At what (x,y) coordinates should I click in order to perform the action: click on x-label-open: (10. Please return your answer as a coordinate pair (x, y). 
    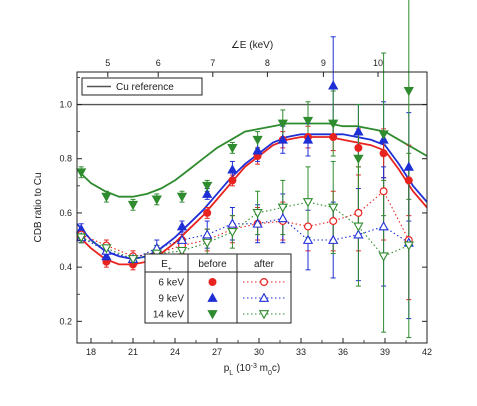
    Looking at the image, I should click on (243, 368).